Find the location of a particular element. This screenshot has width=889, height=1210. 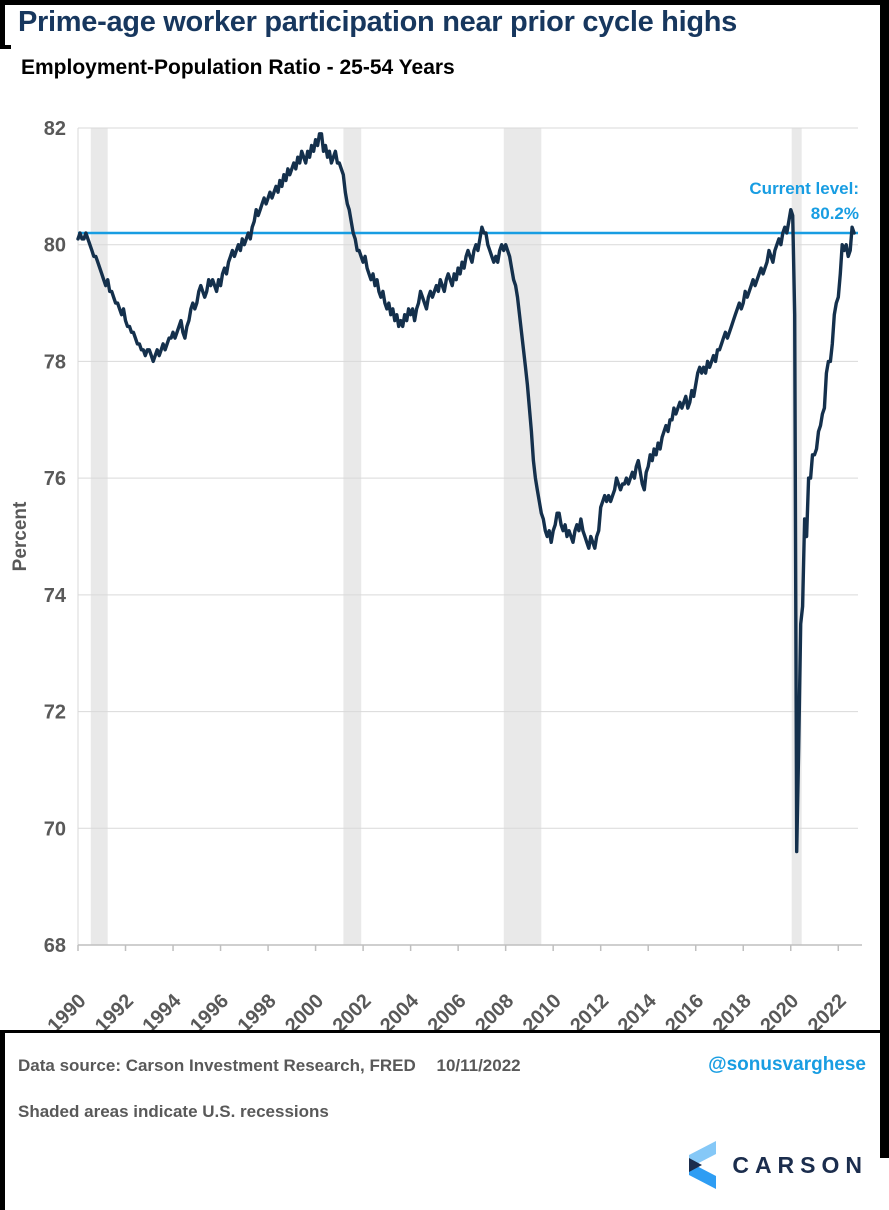

svg-text: 76 is located at coordinates (55, 479).